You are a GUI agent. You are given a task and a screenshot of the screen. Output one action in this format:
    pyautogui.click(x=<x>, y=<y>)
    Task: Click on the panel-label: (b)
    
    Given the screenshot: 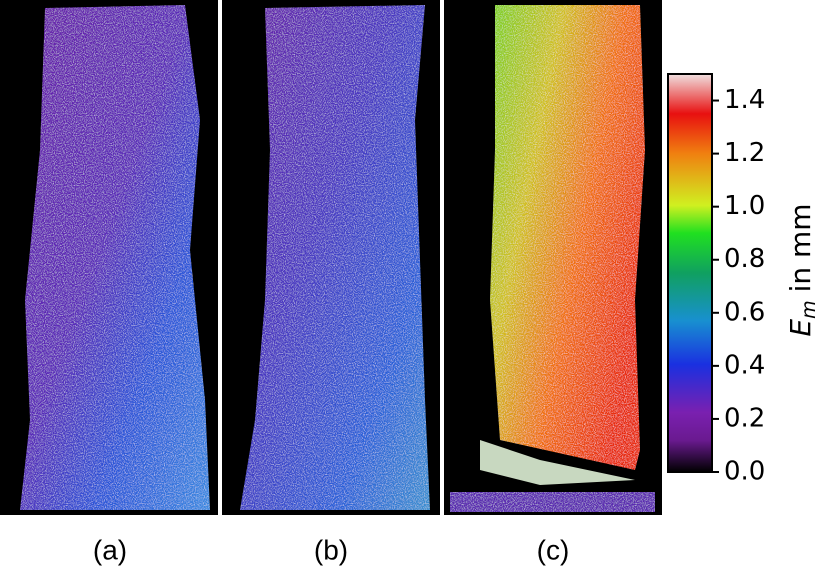 What is the action you would take?
    pyautogui.click(x=331, y=549)
    